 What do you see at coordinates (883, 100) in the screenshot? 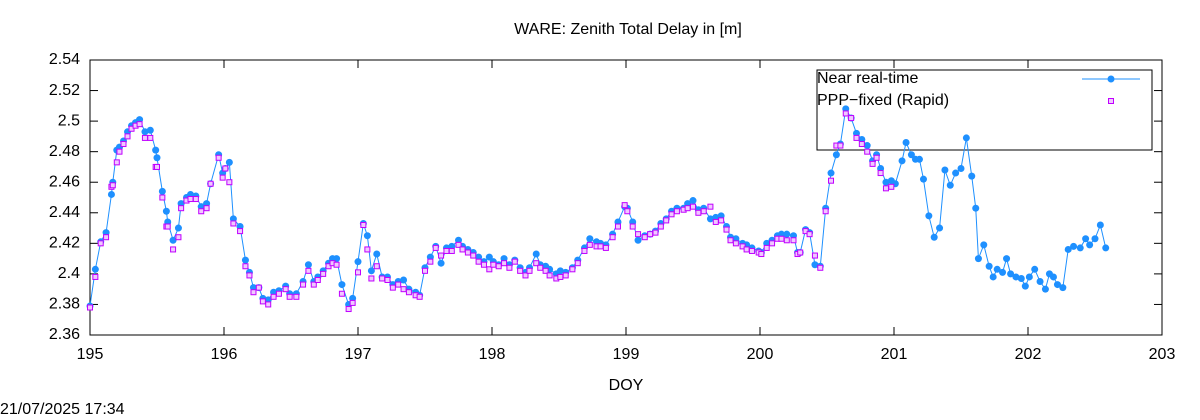
I see `legend-label: PPP−fixed (Rapid)` at bounding box center [883, 100].